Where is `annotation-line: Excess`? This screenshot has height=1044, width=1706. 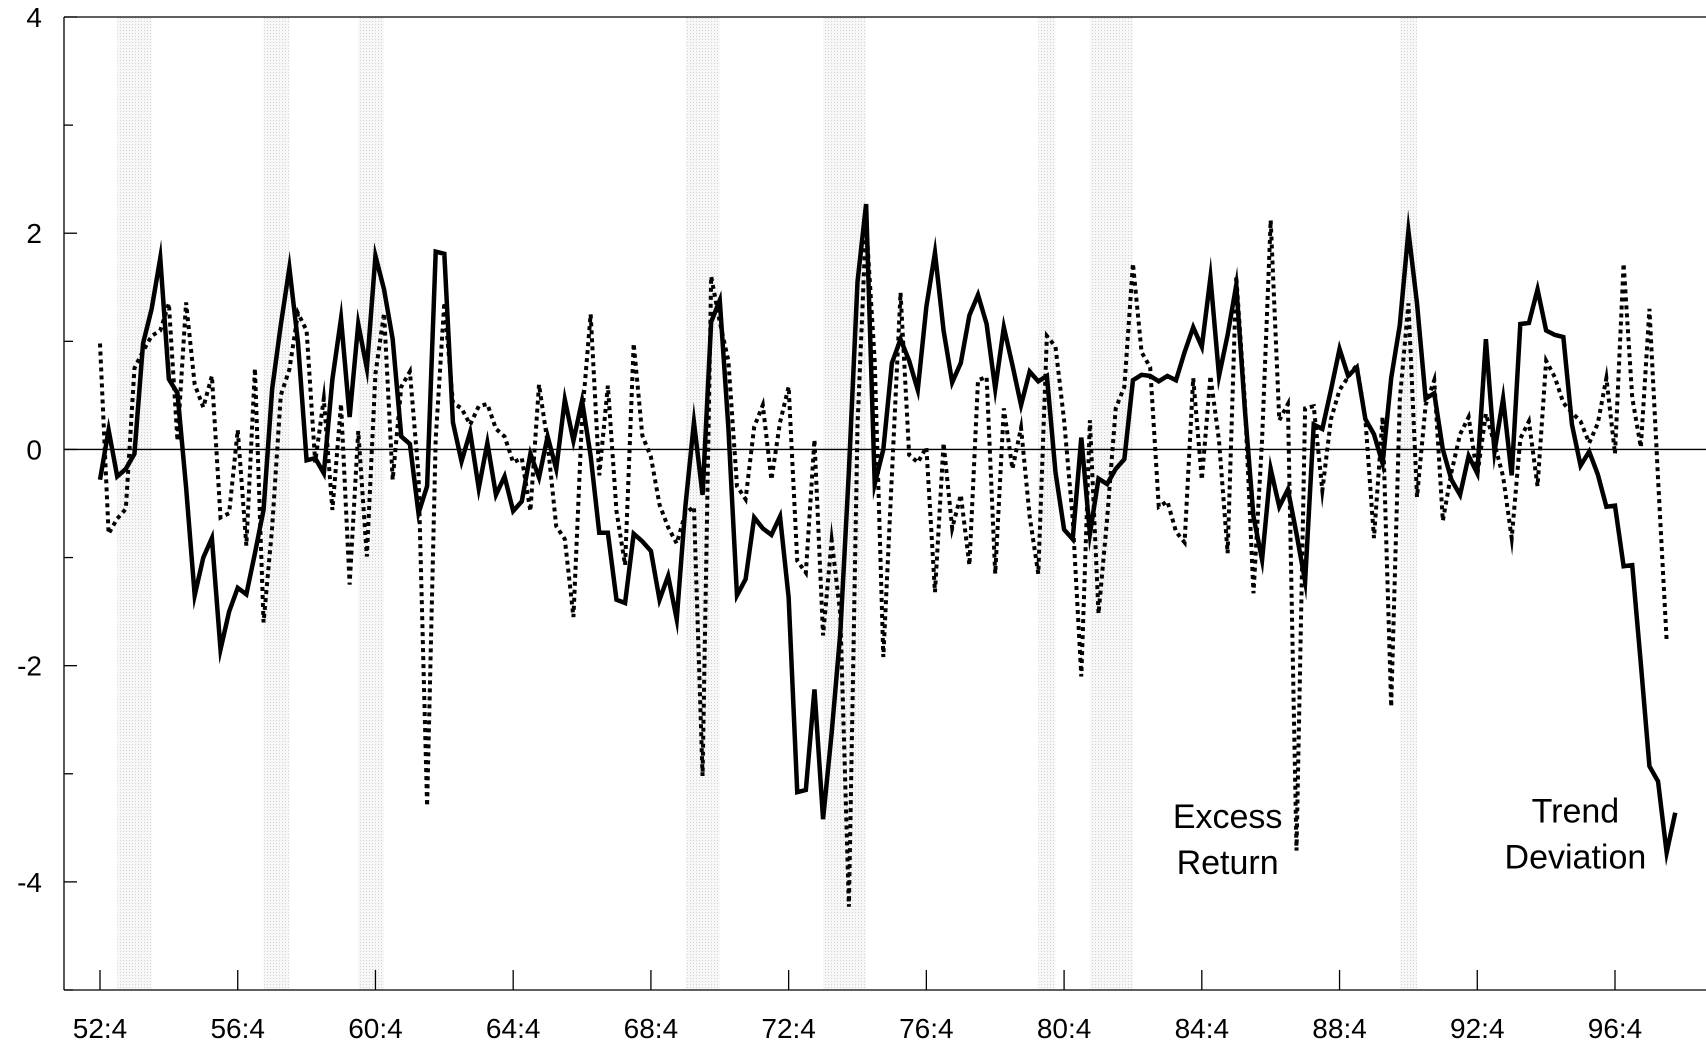 annotation-line: Excess is located at coordinates (1228, 817).